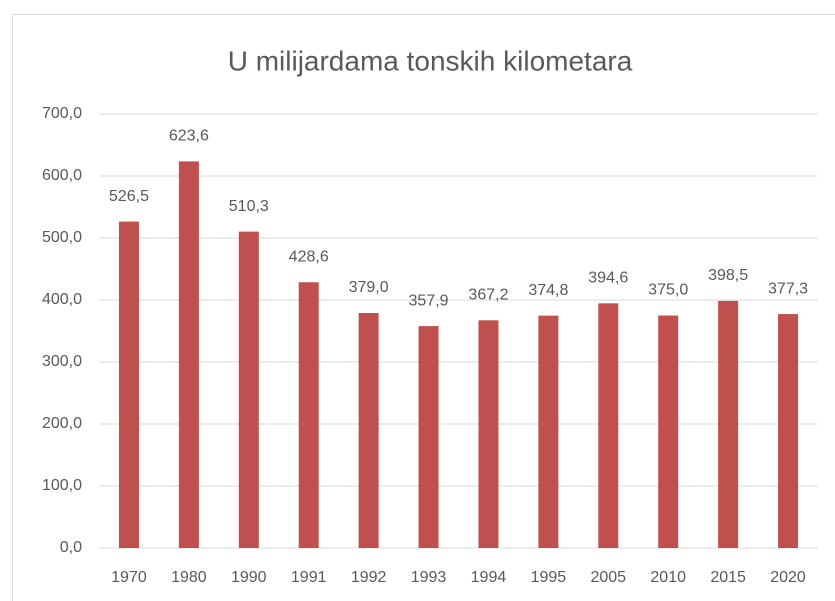 This screenshot has height=601, width=835. Describe the element at coordinates (430, 60) in the screenshot. I see `chart-title: U milijardama tonskih kilometara` at that location.